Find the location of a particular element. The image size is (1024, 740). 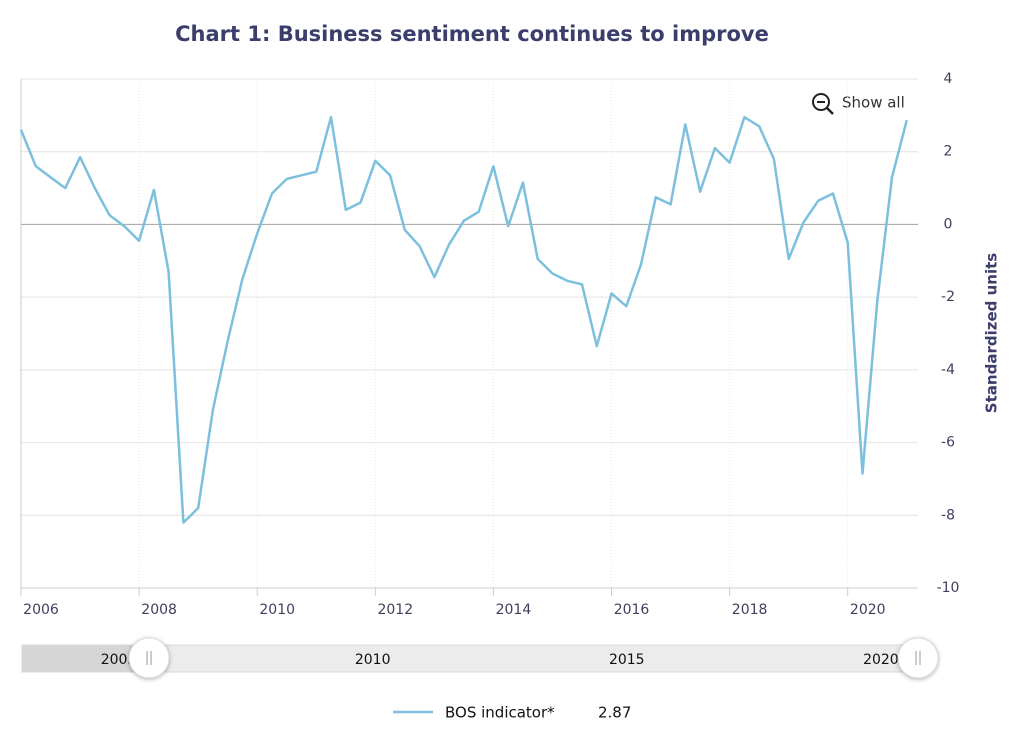

x-tick-label: 2010 is located at coordinates (277, 610).